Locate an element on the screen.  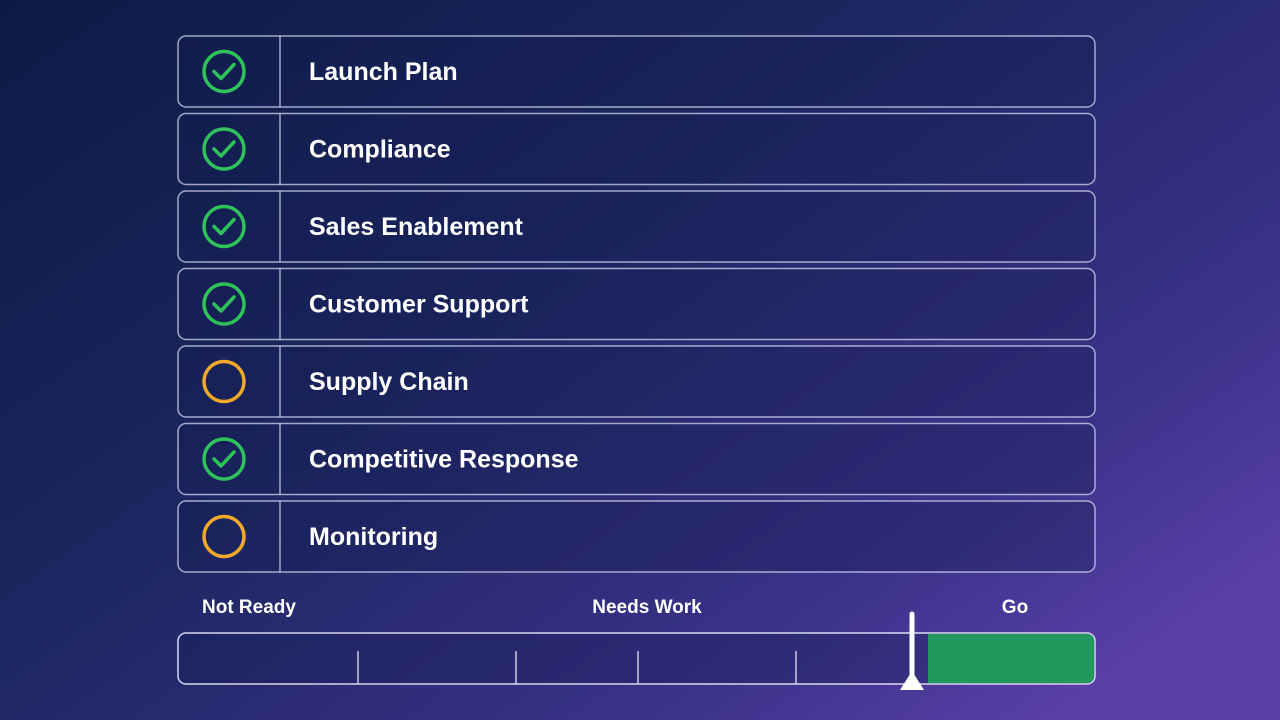
gauge-track is located at coordinates (636, 658).